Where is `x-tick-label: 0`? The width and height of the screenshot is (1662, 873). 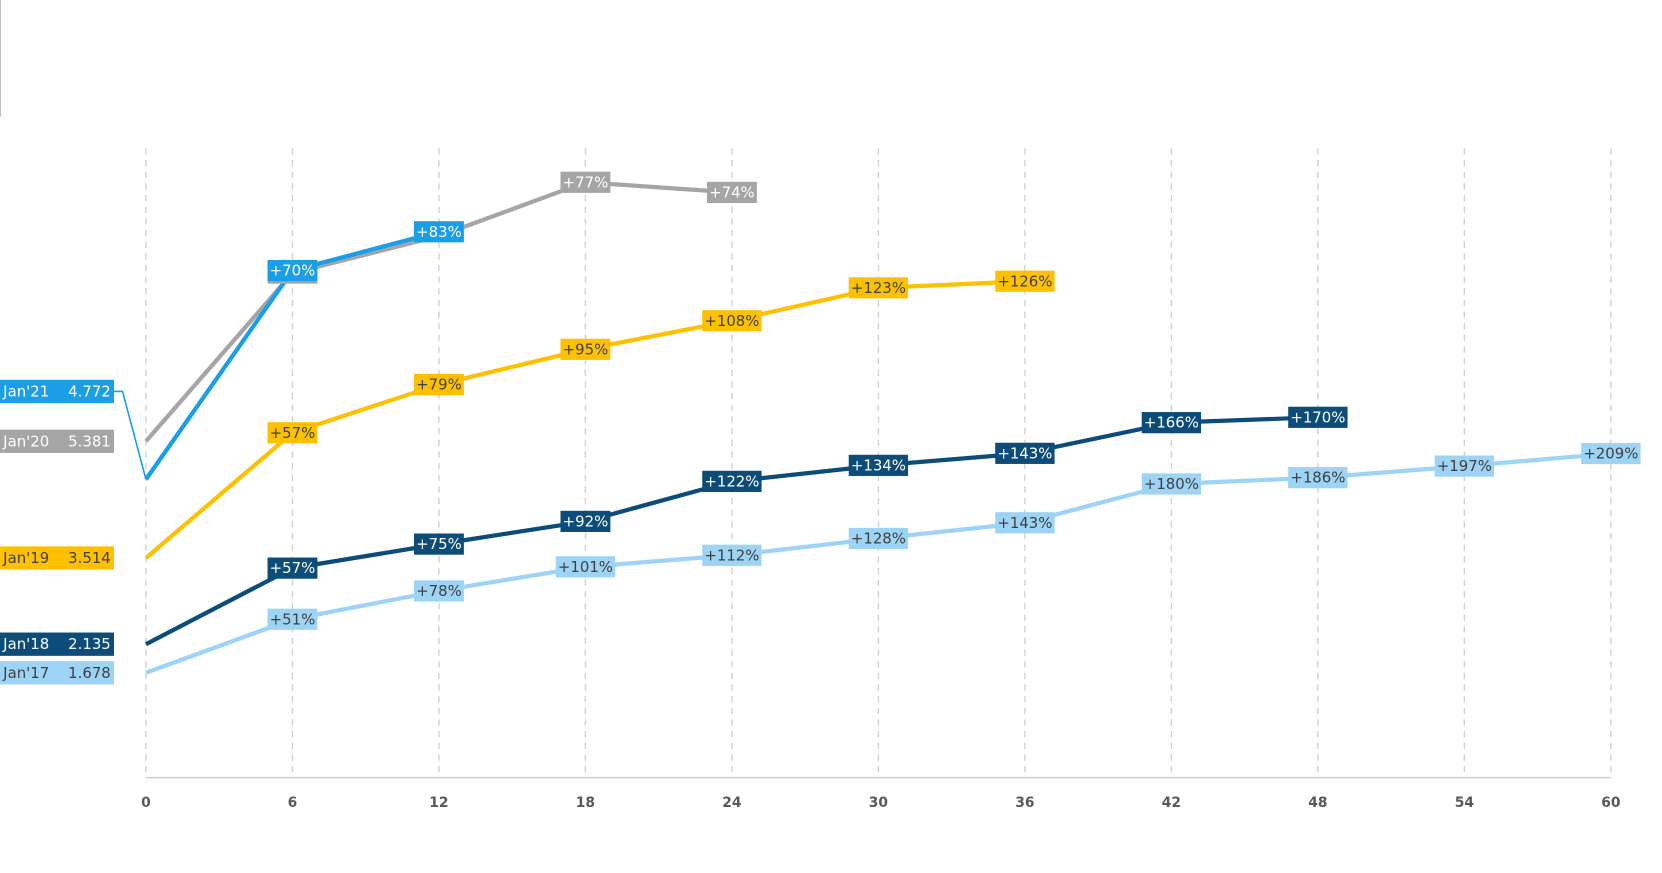 x-tick-label: 0 is located at coordinates (146, 803).